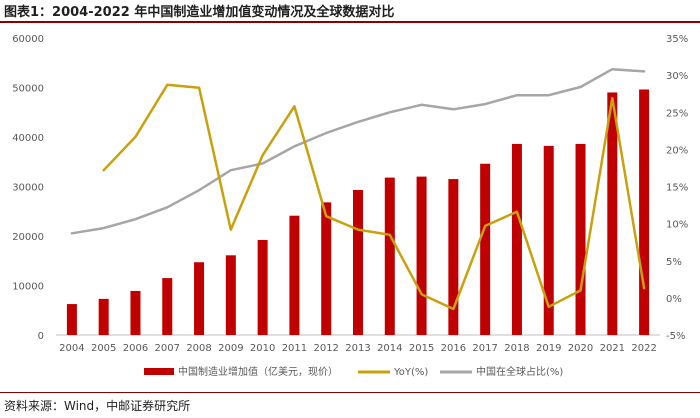 The width and height of the screenshot is (700, 418). What do you see at coordinates (677, 113) in the screenshot?
I see `y-right-tick-label: 25%` at bounding box center [677, 113].